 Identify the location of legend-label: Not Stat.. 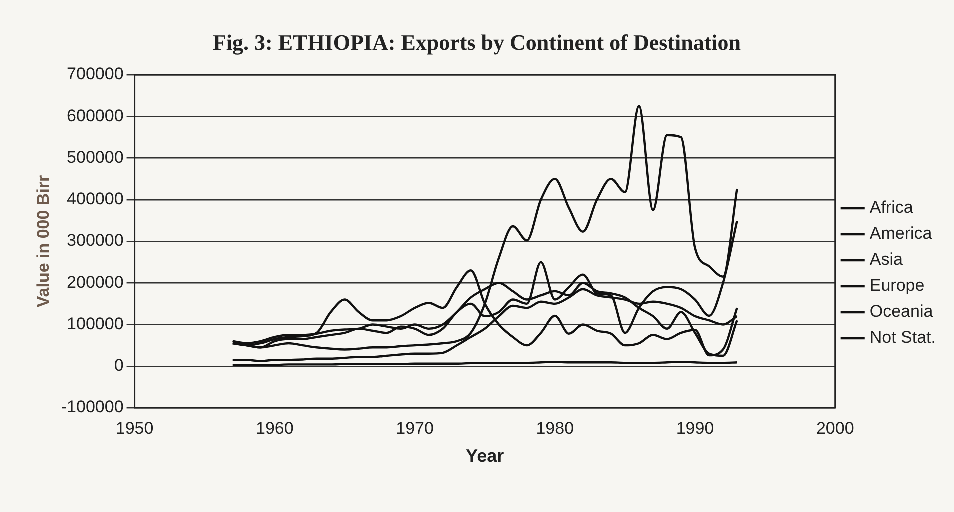
(903, 338).